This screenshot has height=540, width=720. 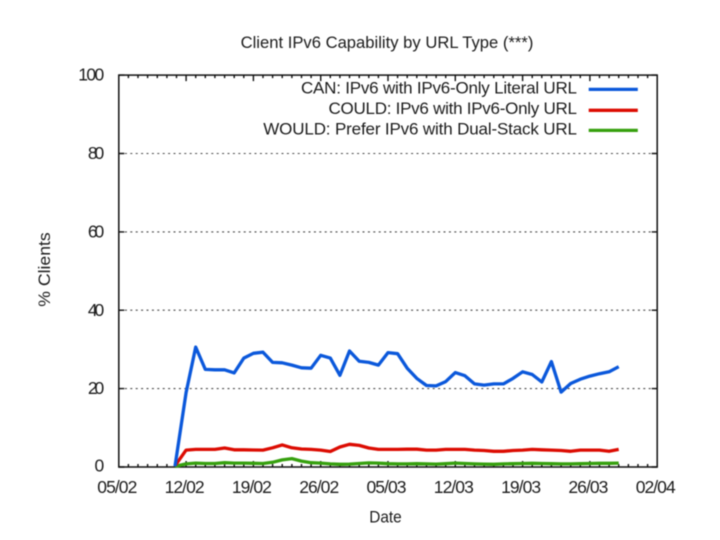 I want to click on svg-text: % Clients, so click(x=44, y=269).